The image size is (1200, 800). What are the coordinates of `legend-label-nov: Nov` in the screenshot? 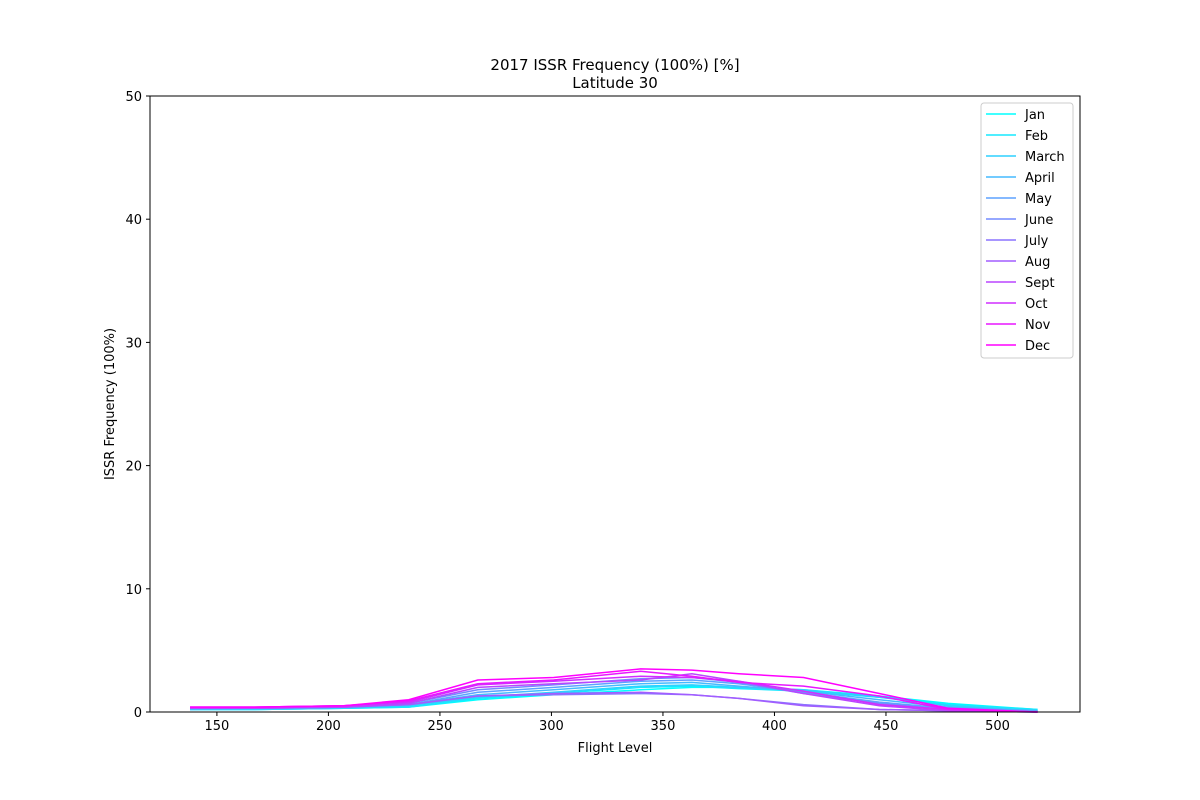 It's located at (1038, 325).